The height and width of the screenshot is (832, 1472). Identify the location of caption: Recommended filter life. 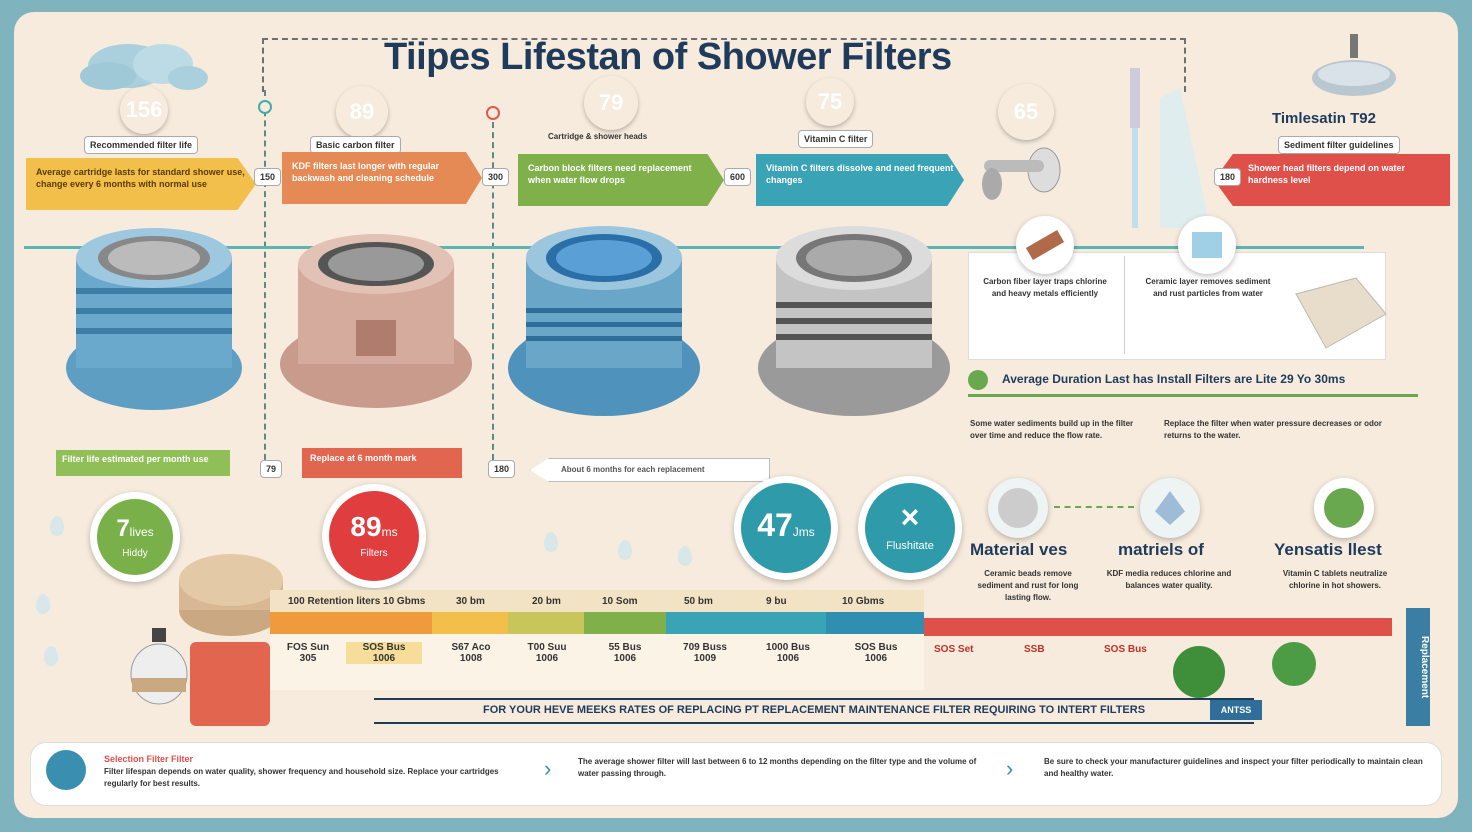
(141, 145).